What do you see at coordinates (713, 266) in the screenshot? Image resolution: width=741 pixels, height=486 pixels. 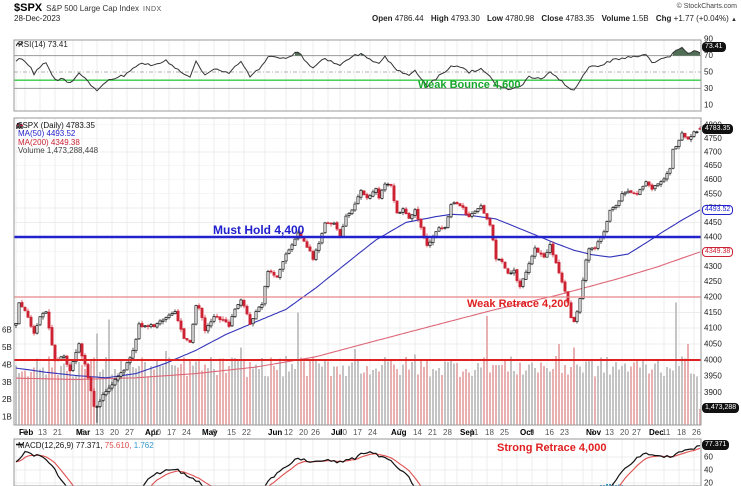 I see `svg-text: 4300` at bounding box center [713, 266].